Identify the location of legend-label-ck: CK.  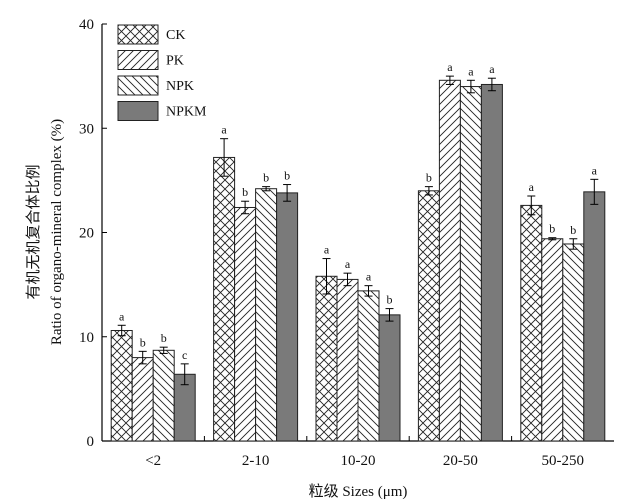
(175, 35).